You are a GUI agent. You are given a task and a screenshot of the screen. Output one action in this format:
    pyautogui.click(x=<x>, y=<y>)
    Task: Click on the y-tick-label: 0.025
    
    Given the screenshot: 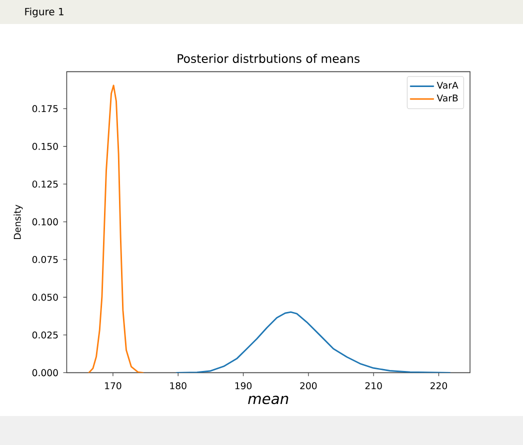 What is the action you would take?
    pyautogui.click(x=45, y=335)
    